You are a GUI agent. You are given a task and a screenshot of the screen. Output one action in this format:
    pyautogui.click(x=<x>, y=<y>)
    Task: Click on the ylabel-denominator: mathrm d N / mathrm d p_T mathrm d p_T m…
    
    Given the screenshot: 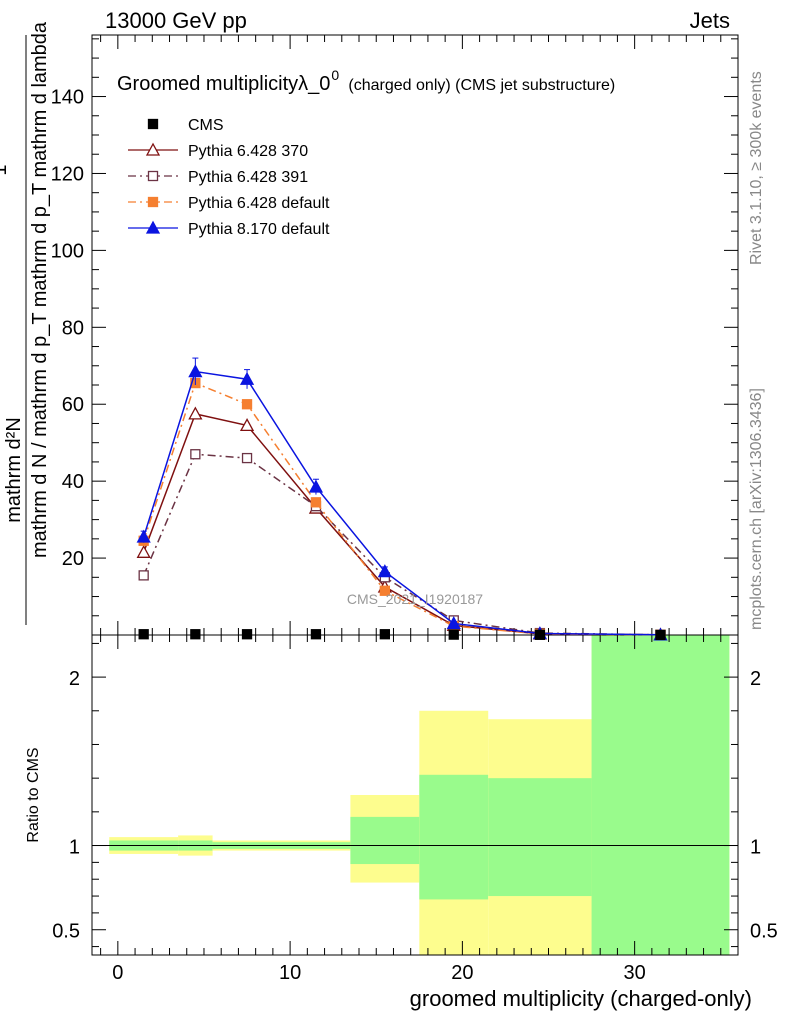 What is the action you would take?
    pyautogui.click(x=40, y=289)
    